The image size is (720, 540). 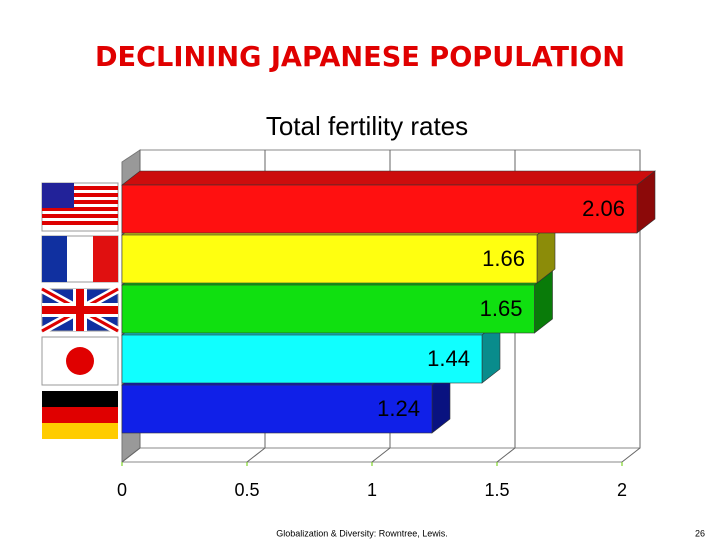 I want to click on flag-usa, so click(x=80, y=207).